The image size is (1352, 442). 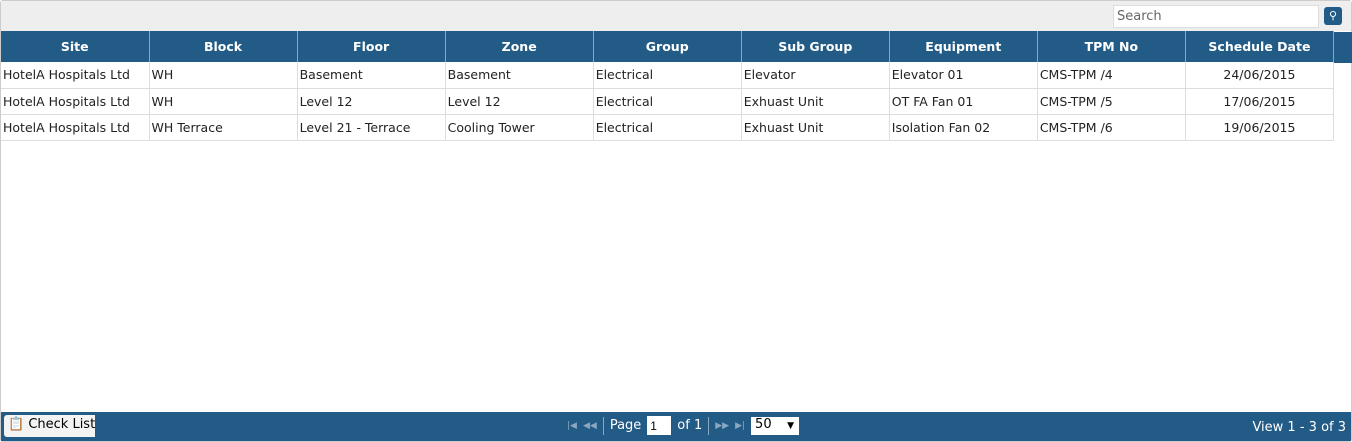 What do you see at coordinates (690, 425) in the screenshot?
I see `page-count: of 1` at bounding box center [690, 425].